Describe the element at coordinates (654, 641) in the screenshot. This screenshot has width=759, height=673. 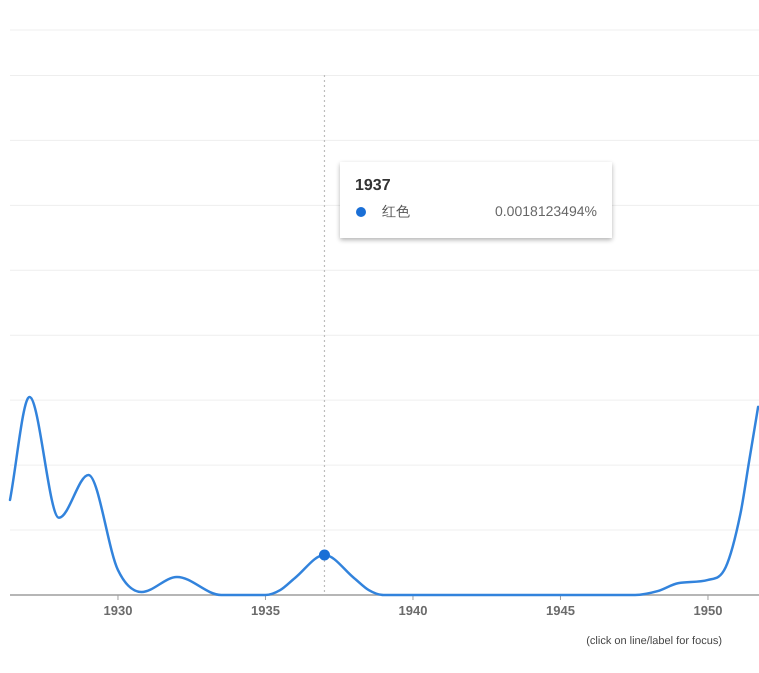
I see `text: (click on line/label for focus)` at that location.